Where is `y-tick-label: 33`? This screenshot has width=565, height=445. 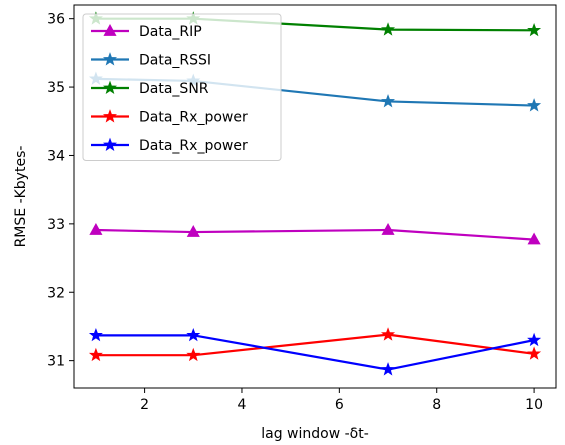
y-tick-label: 33 is located at coordinates (56, 225).